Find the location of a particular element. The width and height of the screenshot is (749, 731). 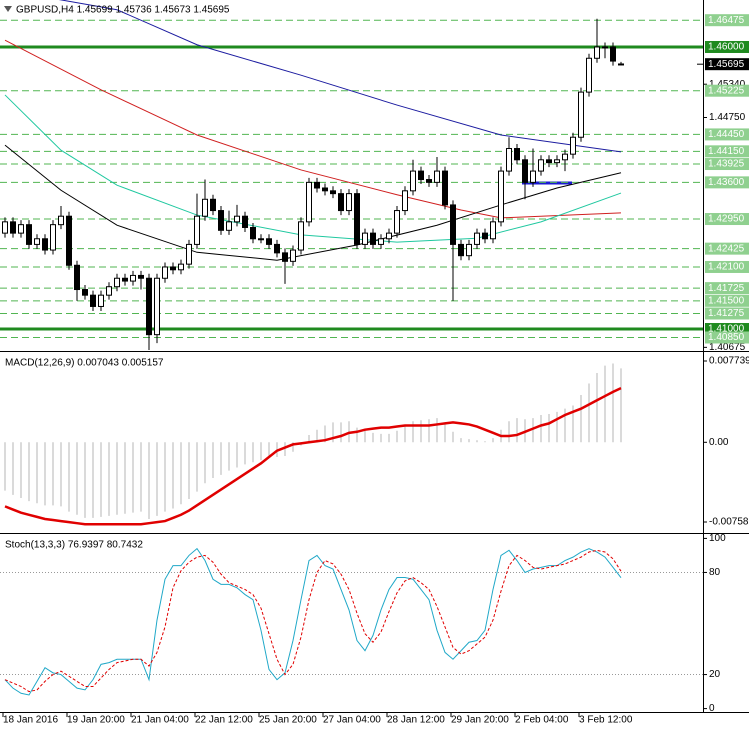

x-tick-label: 18 Jan 2016 is located at coordinates (30, 720).